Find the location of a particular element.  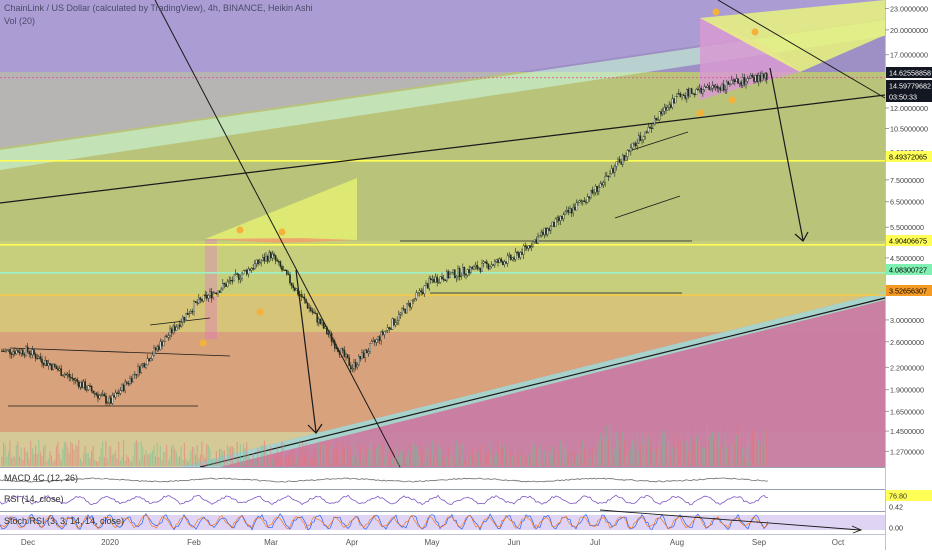

price-tick-label: 1.9000000 is located at coordinates (907, 390).